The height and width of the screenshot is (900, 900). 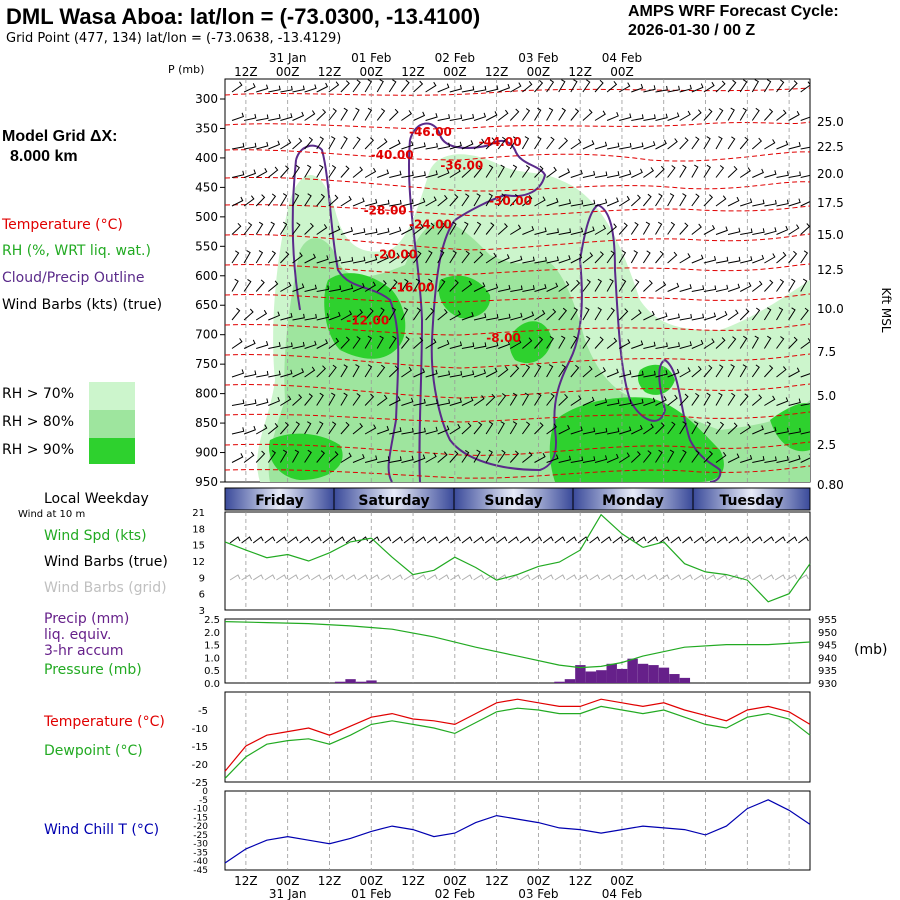 I want to click on precip-tick-label: 1.0, so click(x=212, y=658).